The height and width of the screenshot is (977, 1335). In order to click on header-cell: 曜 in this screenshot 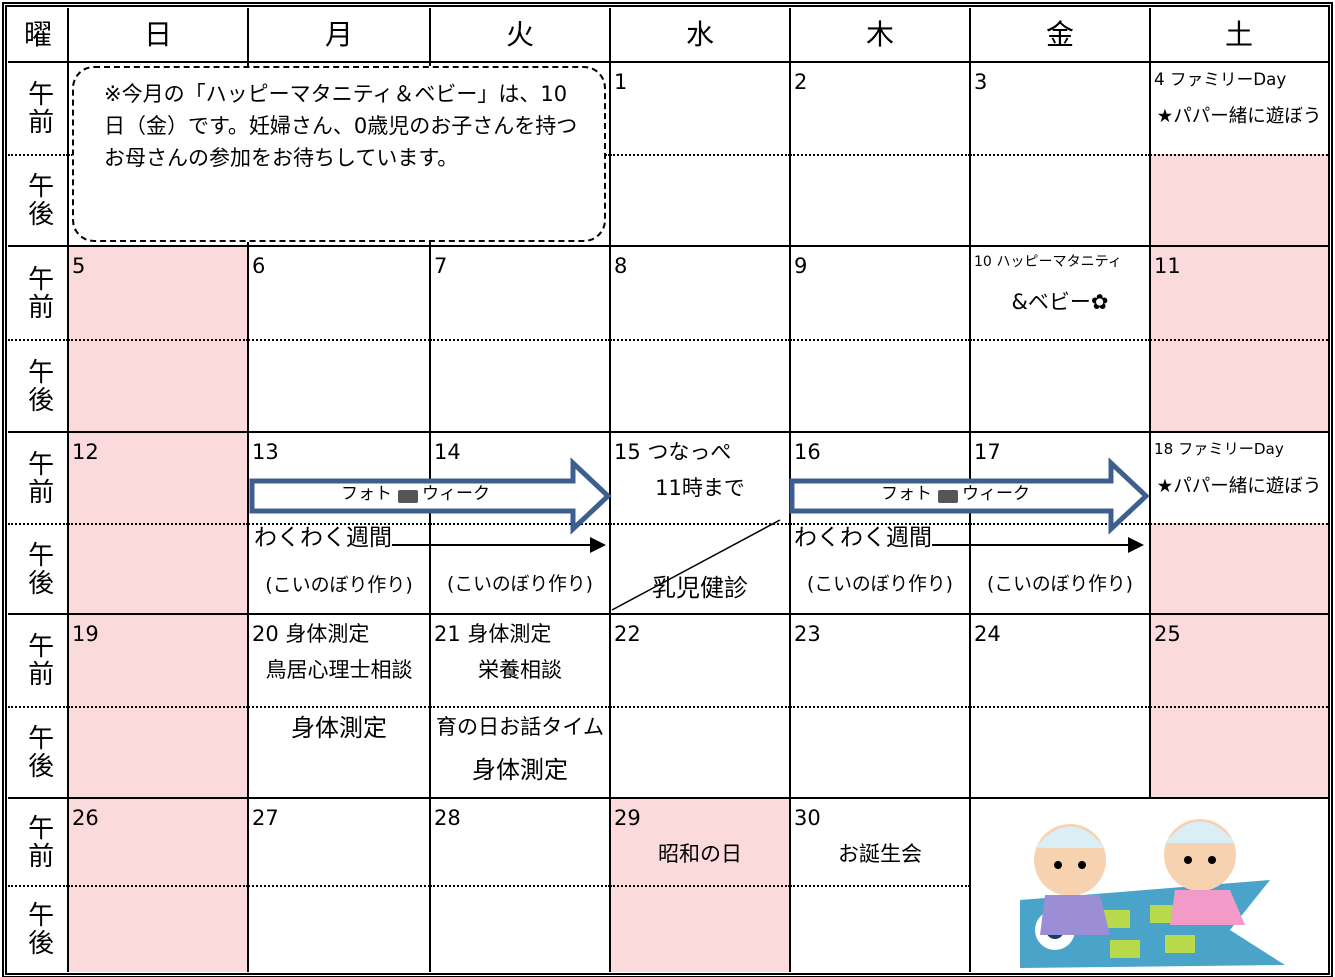, I will do `click(37, 35)`.